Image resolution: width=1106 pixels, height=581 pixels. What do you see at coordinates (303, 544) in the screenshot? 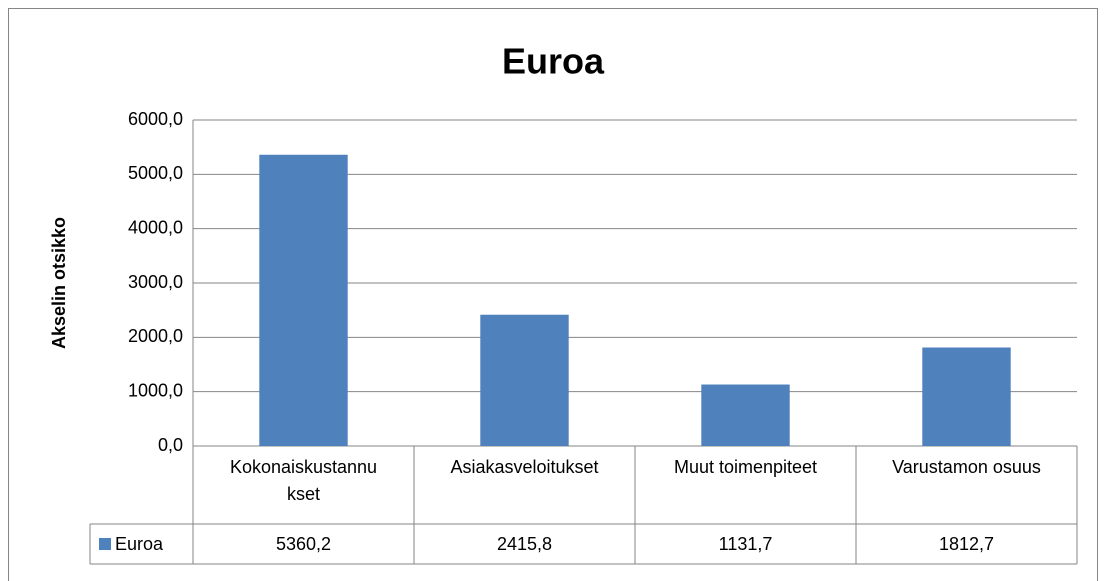
I see `data-table-value: 5360,2` at bounding box center [303, 544].